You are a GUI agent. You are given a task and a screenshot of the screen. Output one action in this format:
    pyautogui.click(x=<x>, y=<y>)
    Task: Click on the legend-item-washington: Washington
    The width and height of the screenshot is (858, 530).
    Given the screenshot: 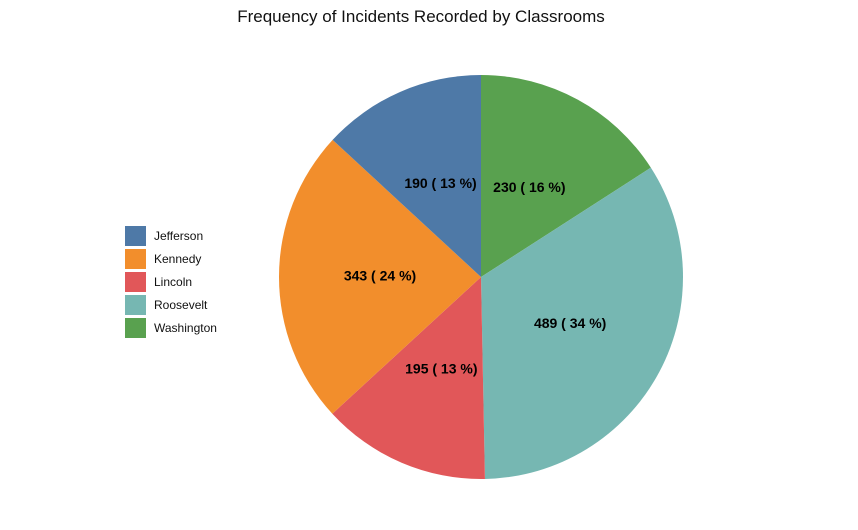 What is the action you would take?
    pyautogui.click(x=171, y=327)
    